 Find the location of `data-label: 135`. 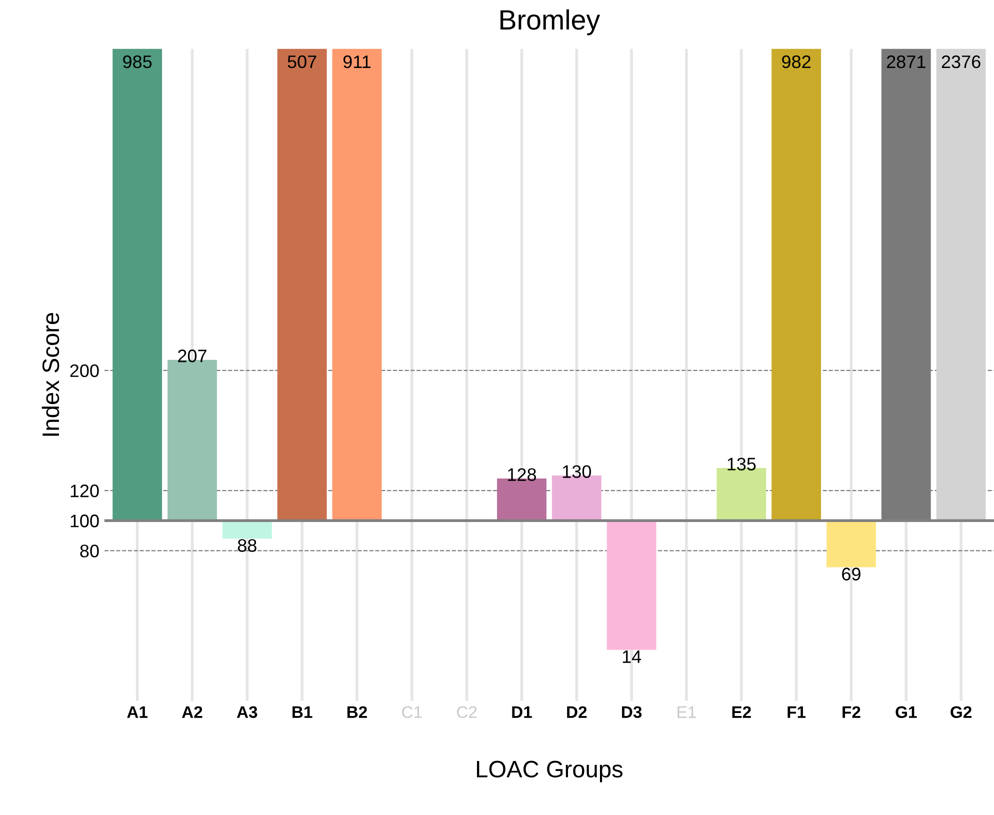

data-label: 135 is located at coordinates (742, 464).